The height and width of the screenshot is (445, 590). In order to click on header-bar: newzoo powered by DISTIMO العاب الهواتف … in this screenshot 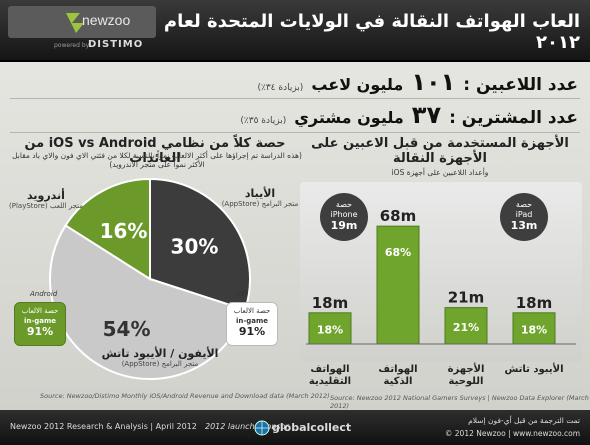, I will do `click(295, 31)`.